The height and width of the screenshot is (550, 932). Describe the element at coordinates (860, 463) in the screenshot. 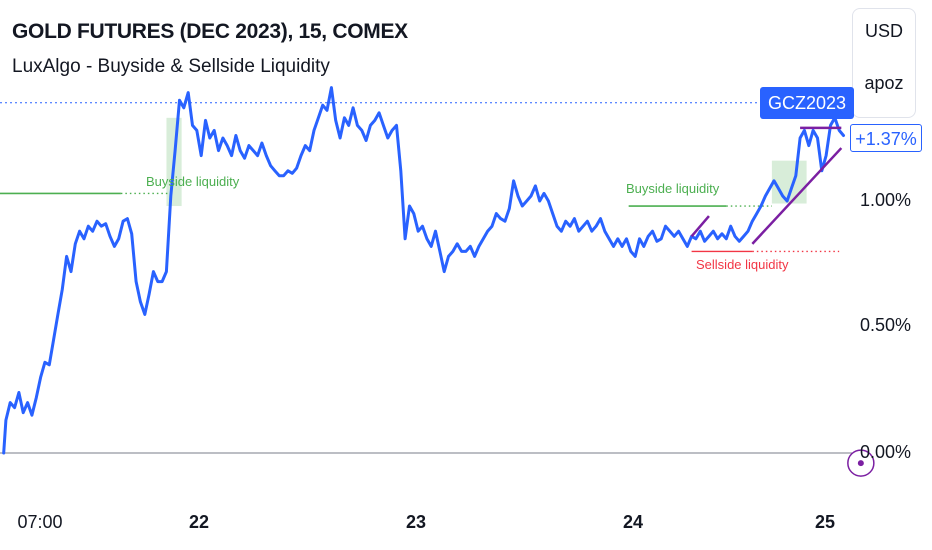

I see `event-marker-dot` at that location.